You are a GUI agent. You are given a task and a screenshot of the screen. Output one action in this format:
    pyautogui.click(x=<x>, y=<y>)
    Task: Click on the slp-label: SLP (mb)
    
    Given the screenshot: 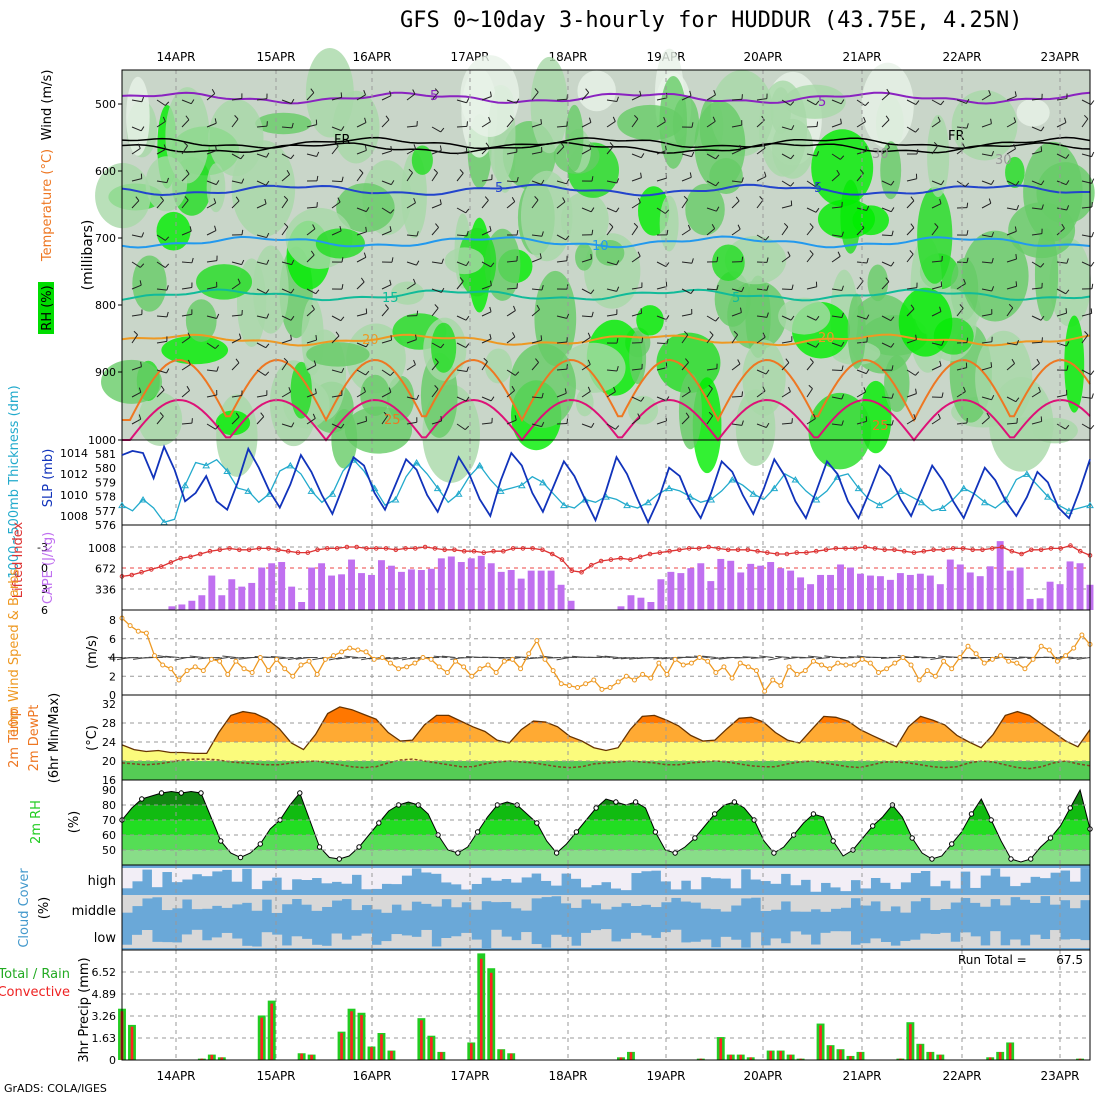 What is the action you would take?
    pyautogui.click(x=48, y=478)
    